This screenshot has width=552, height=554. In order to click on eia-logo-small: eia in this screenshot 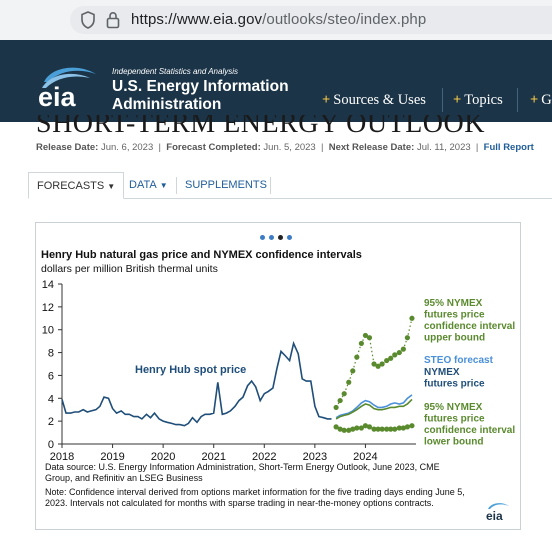, I will do `click(497, 512)`.